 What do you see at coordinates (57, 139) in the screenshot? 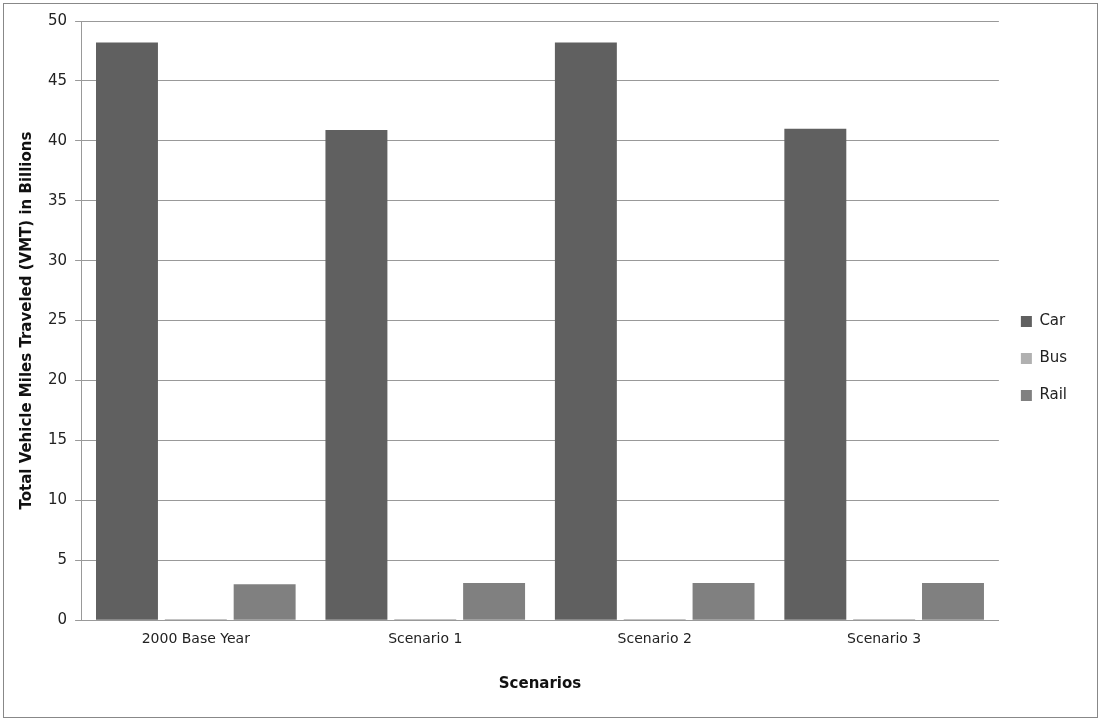
I see `y-tick-label: 40` at bounding box center [57, 139].